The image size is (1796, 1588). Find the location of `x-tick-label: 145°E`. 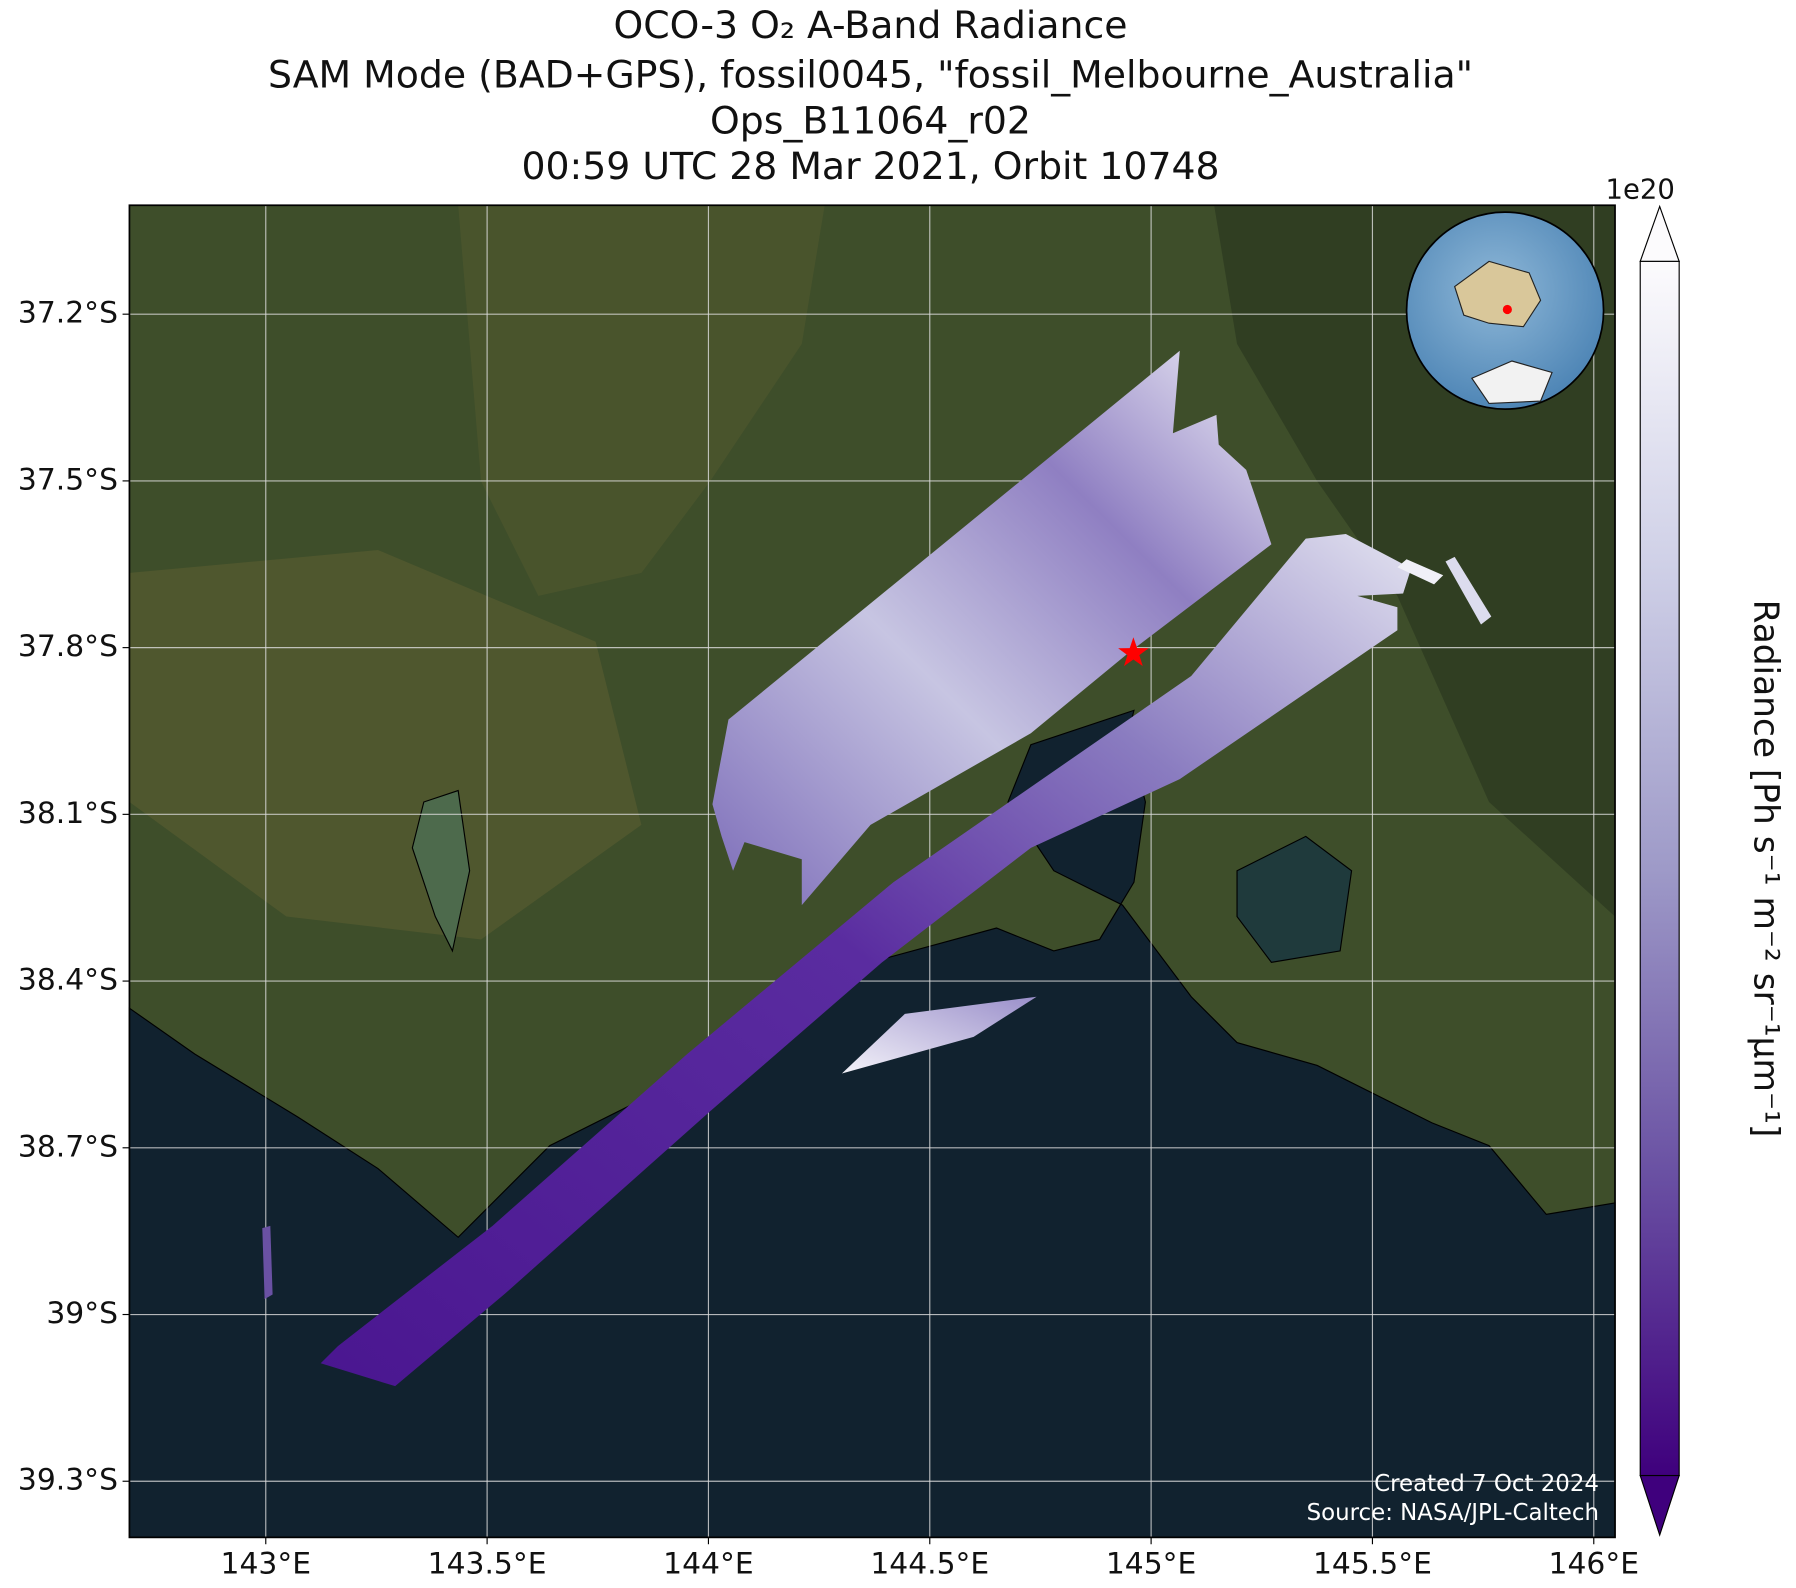

x-tick-label: 145°E is located at coordinates (1151, 1563).